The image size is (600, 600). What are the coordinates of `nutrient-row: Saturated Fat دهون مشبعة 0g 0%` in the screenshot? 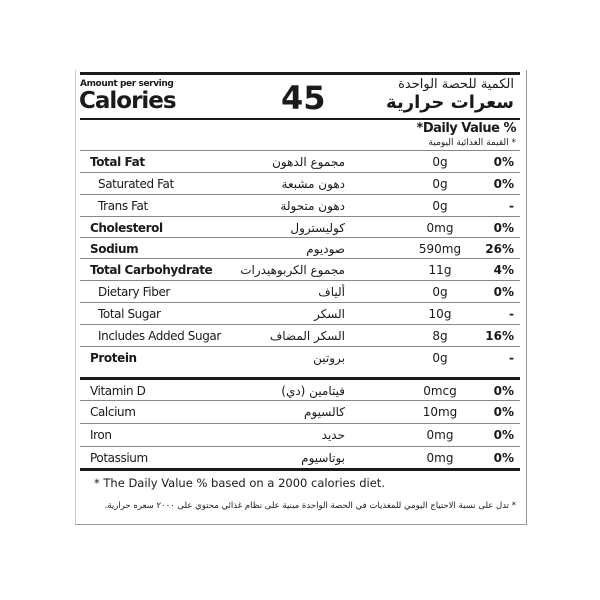 It's located at (300, 183).